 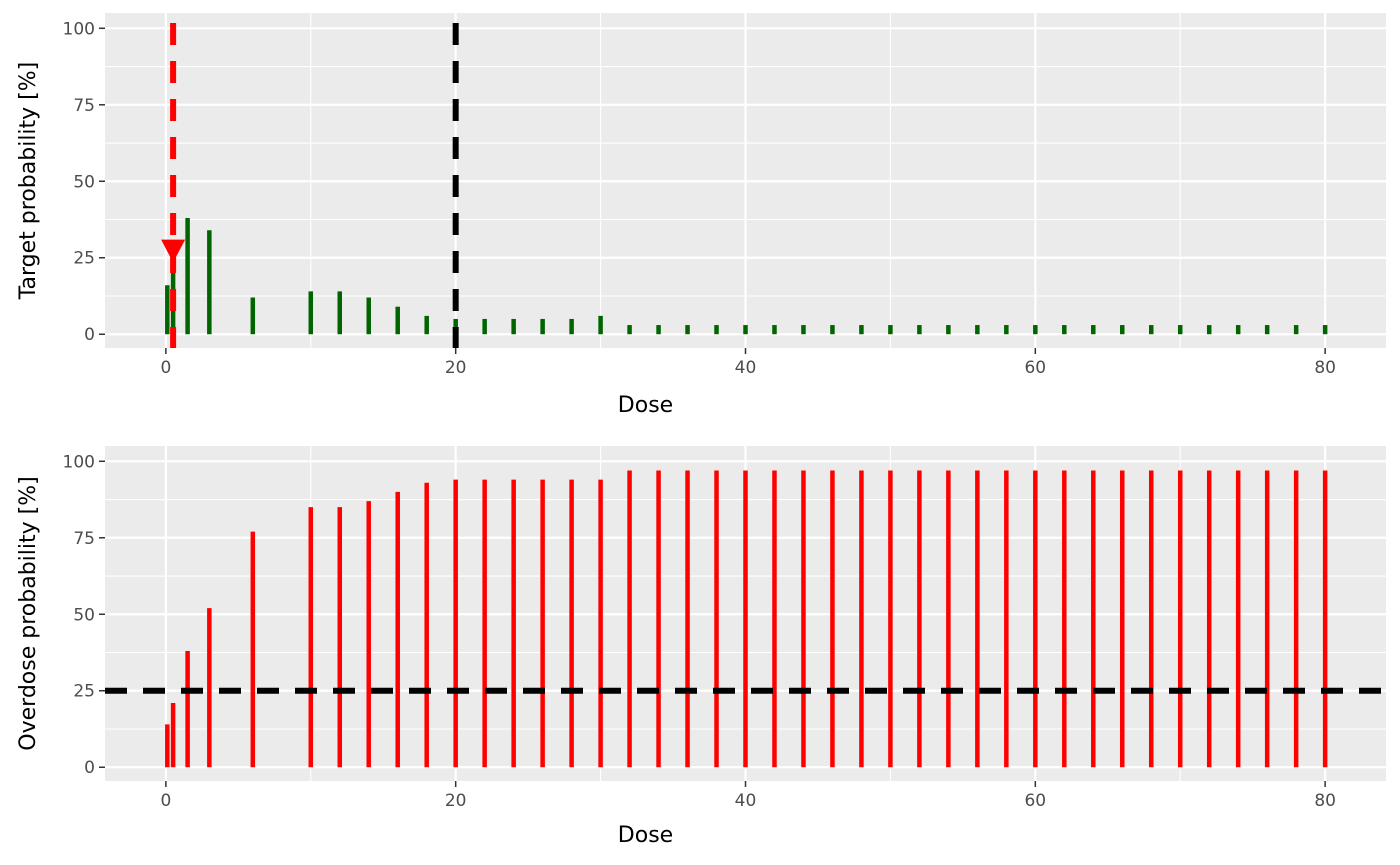 I want to click on overdose-y-axis-title: Overdose probability [%], so click(x=28, y=613).